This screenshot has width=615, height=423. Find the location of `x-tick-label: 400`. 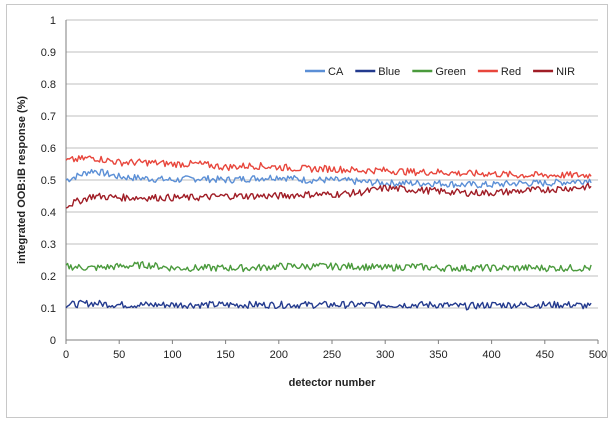

x-tick-label: 400 is located at coordinates (491, 355).